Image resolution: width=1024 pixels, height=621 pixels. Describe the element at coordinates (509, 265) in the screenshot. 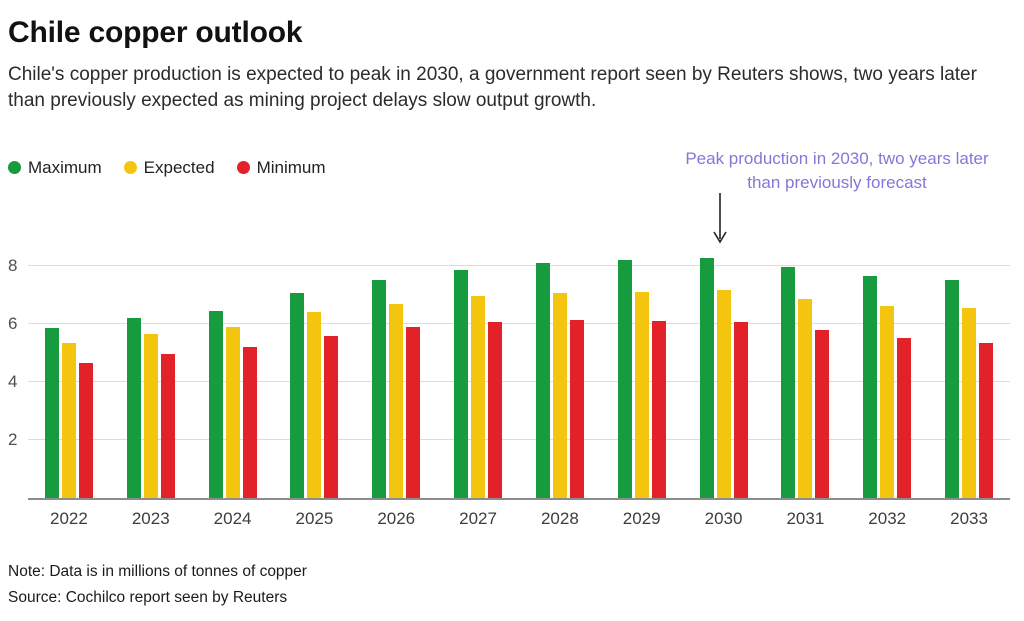

I see `gridline: 8` at that location.